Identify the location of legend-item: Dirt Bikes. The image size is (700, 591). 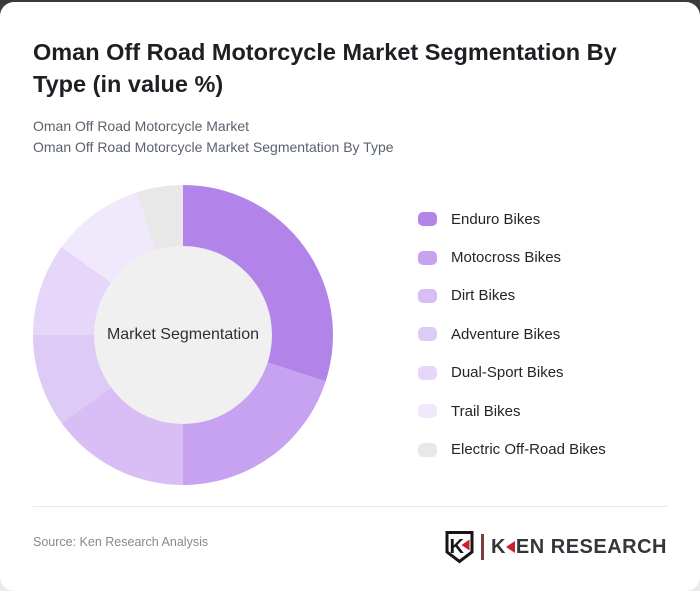
(548, 296).